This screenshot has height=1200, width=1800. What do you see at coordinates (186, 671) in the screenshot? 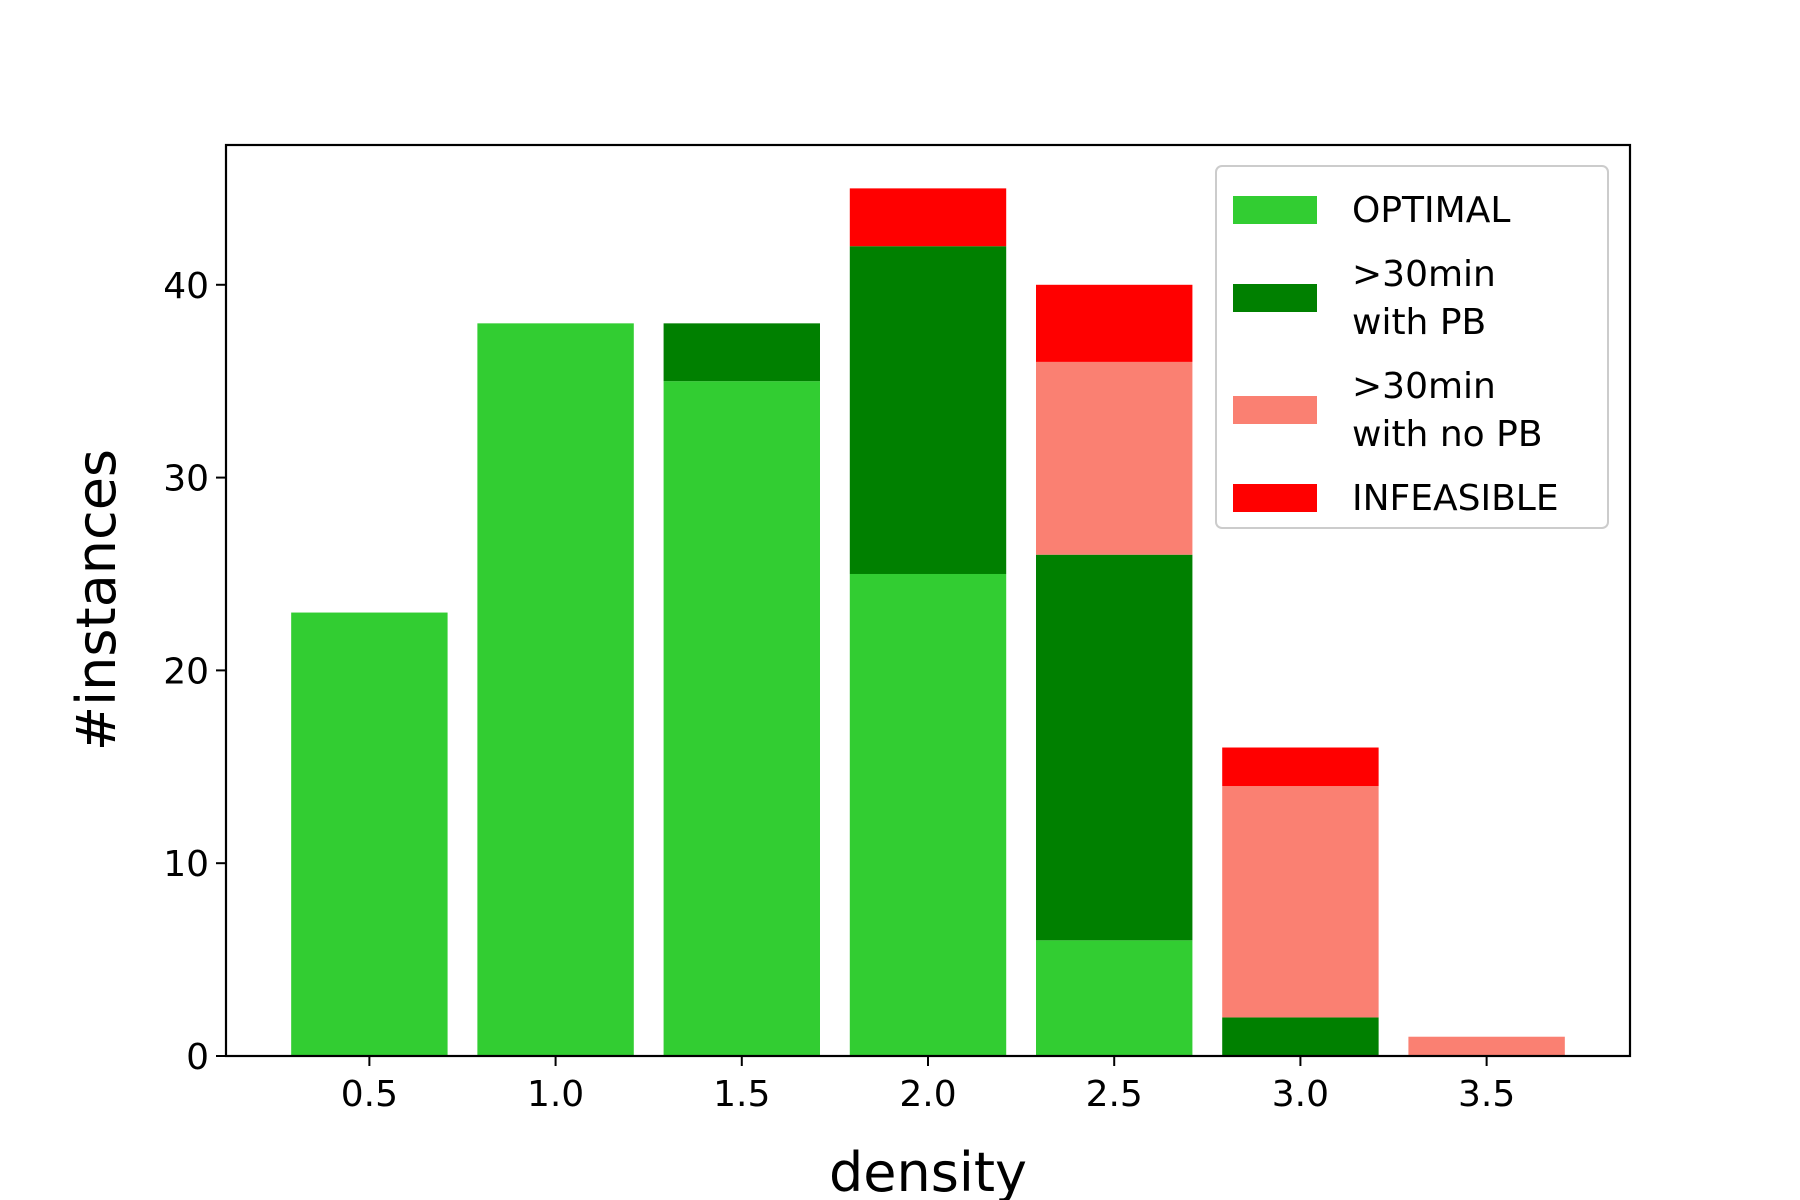
I see `y-tick-label: 20` at bounding box center [186, 671].